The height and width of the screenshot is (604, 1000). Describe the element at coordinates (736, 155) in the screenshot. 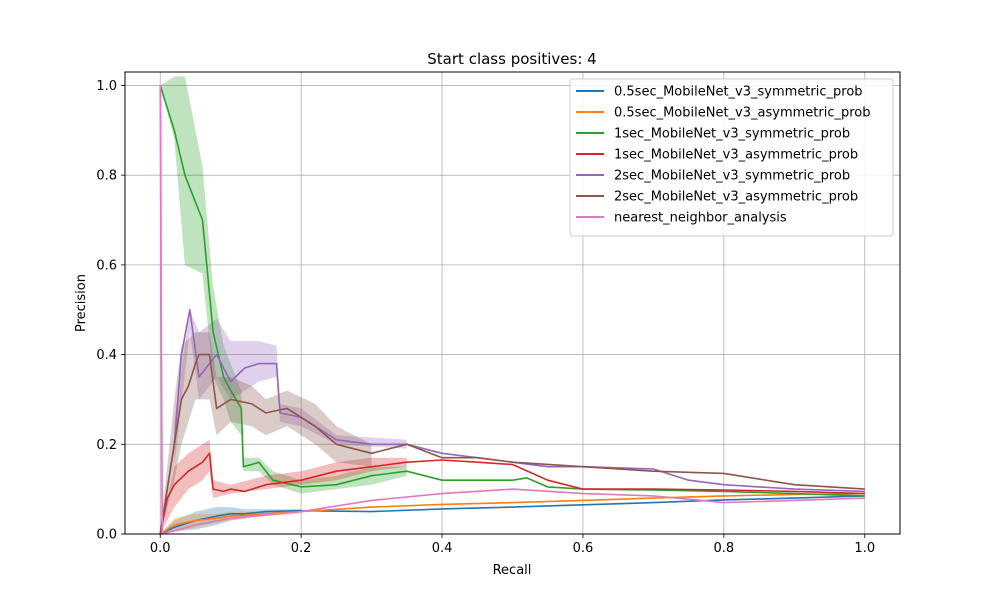

I see `legend-label: 1sec_MobileNet_v3_asymmetric_prob` at that location.